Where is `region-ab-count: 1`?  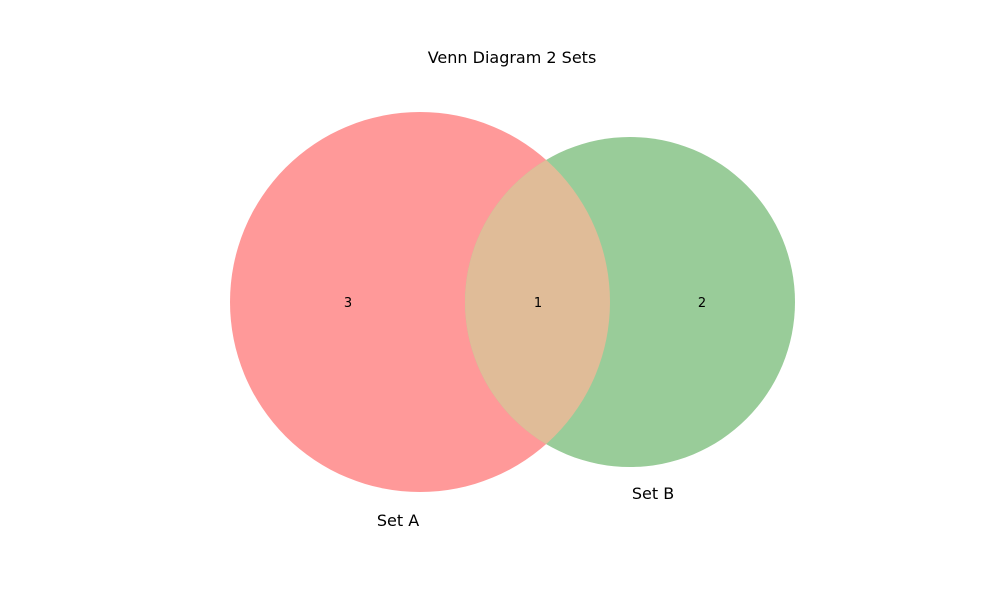 region-ab-count: 1 is located at coordinates (538, 303).